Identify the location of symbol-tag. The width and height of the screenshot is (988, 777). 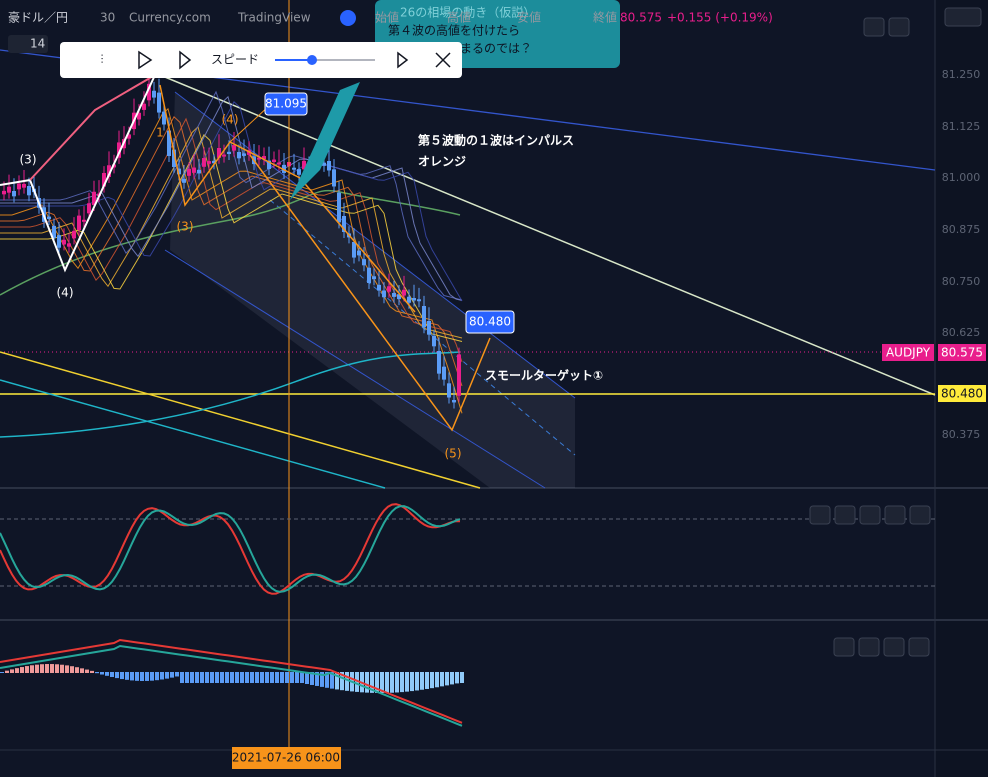
(908, 352).